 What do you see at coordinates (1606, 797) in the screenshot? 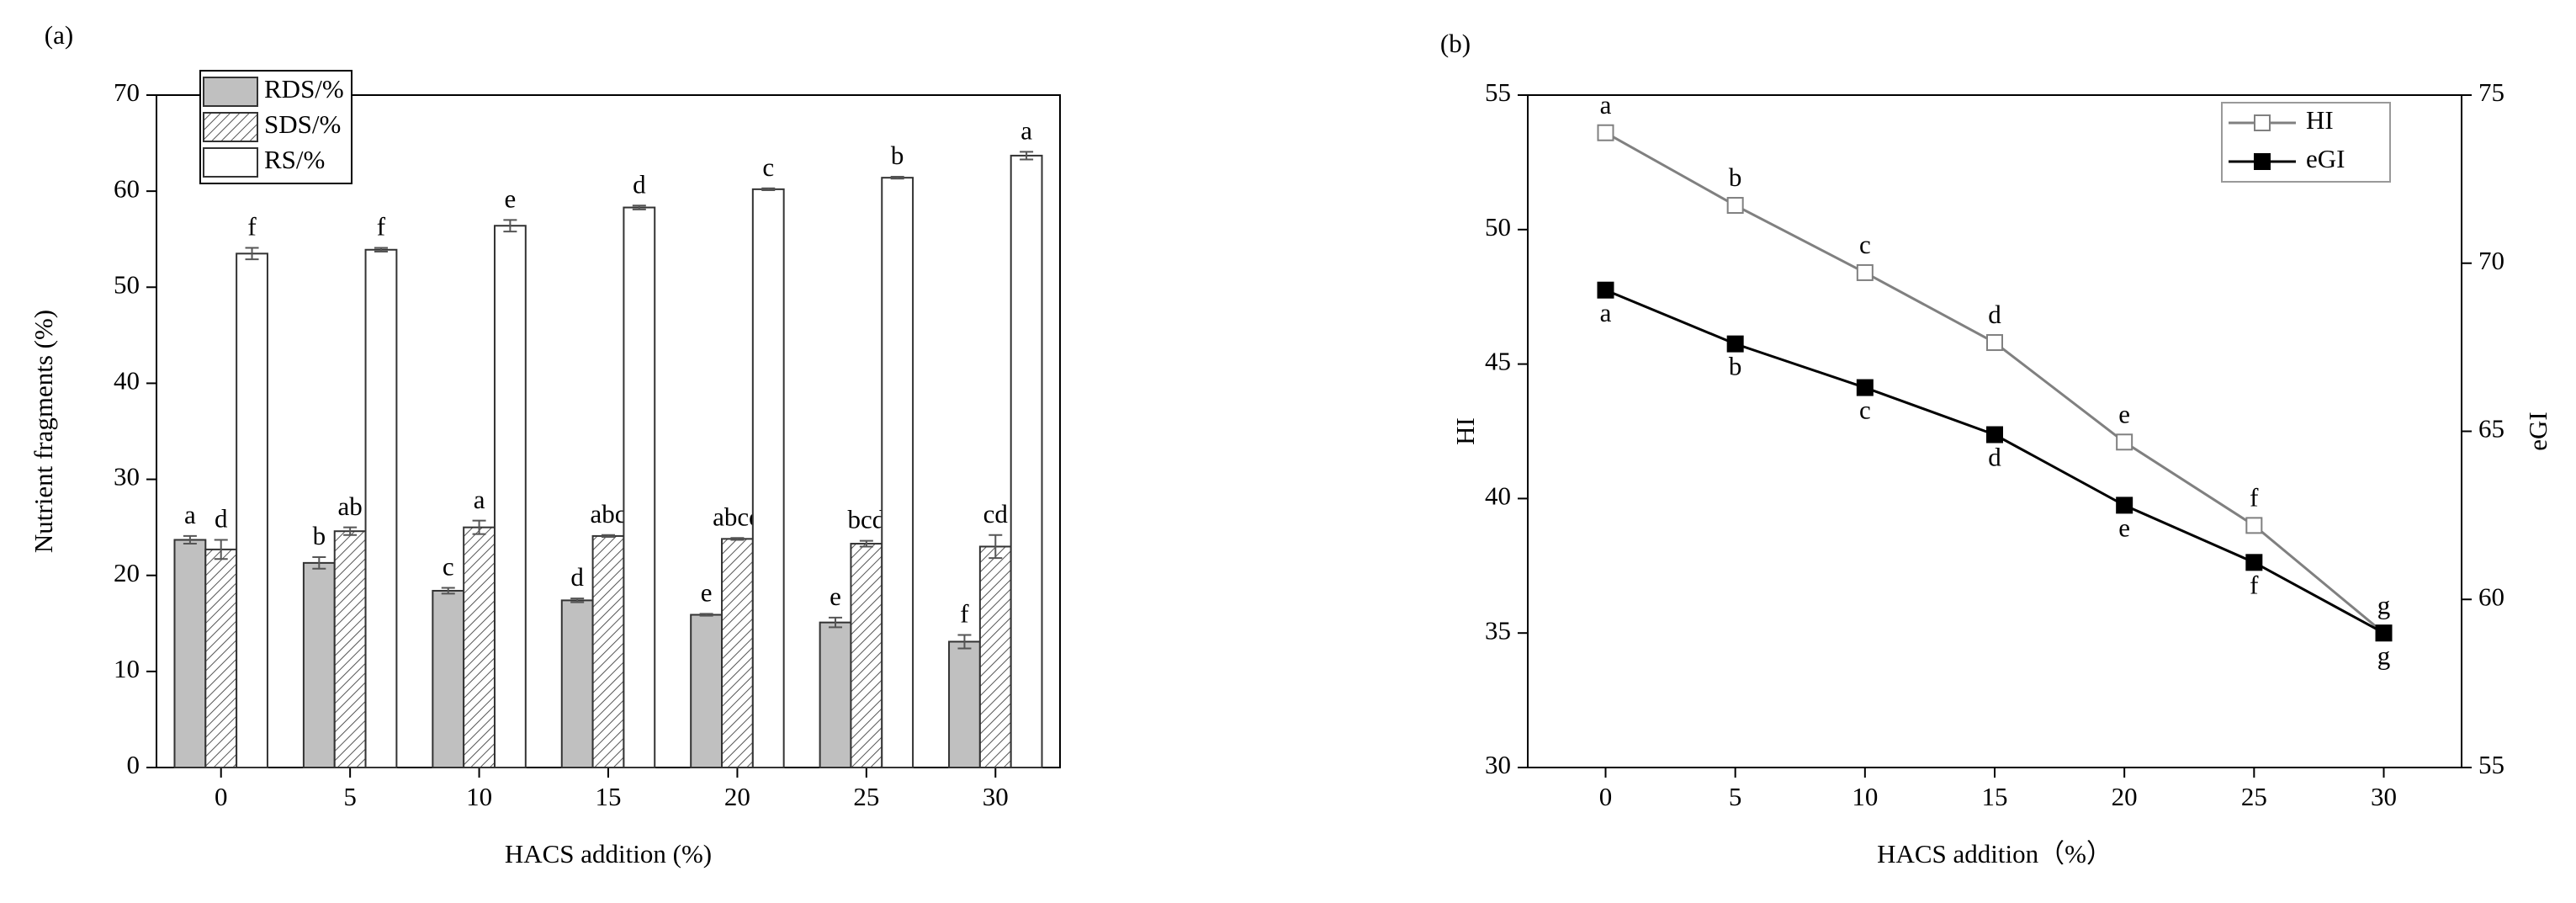
I see `x-tick-label: 0` at bounding box center [1606, 797].